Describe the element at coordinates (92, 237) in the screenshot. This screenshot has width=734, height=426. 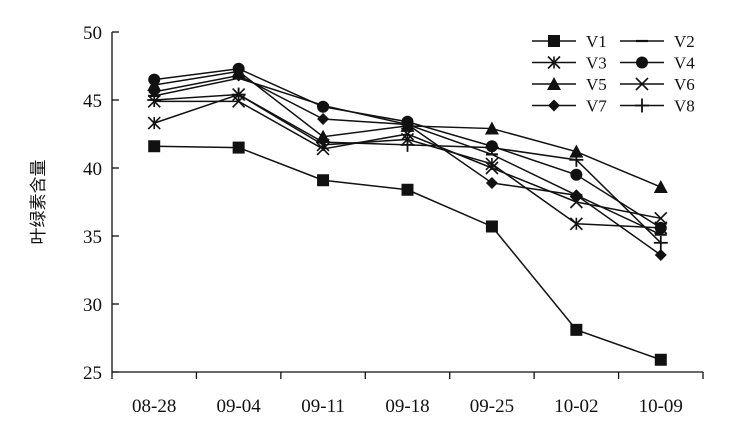
I see `y-tick-label: 35` at that location.